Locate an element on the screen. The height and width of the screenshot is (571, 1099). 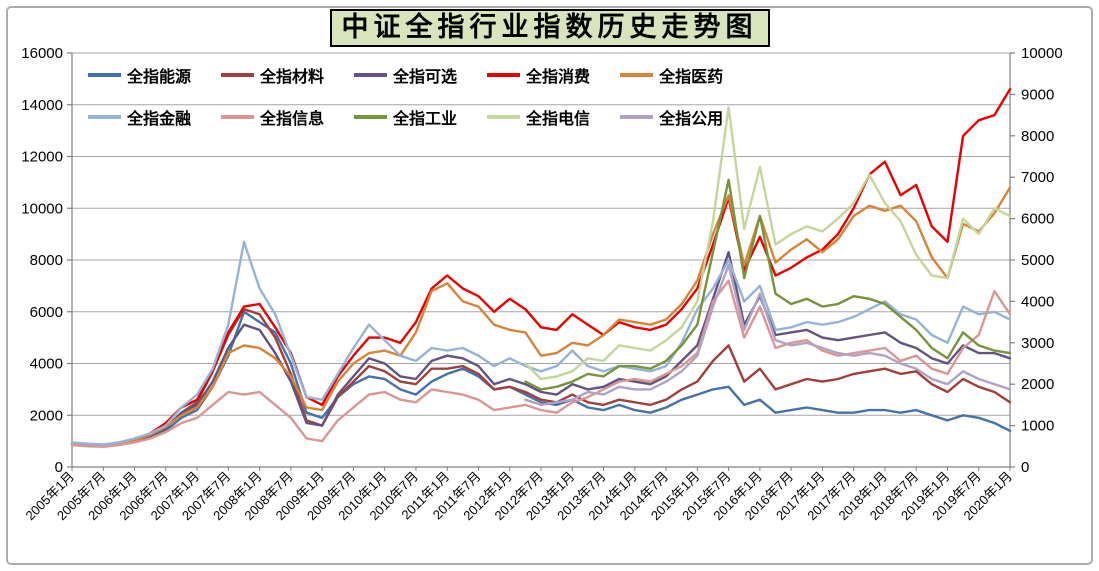
legend-item: 全指消费 is located at coordinates (538, 75).